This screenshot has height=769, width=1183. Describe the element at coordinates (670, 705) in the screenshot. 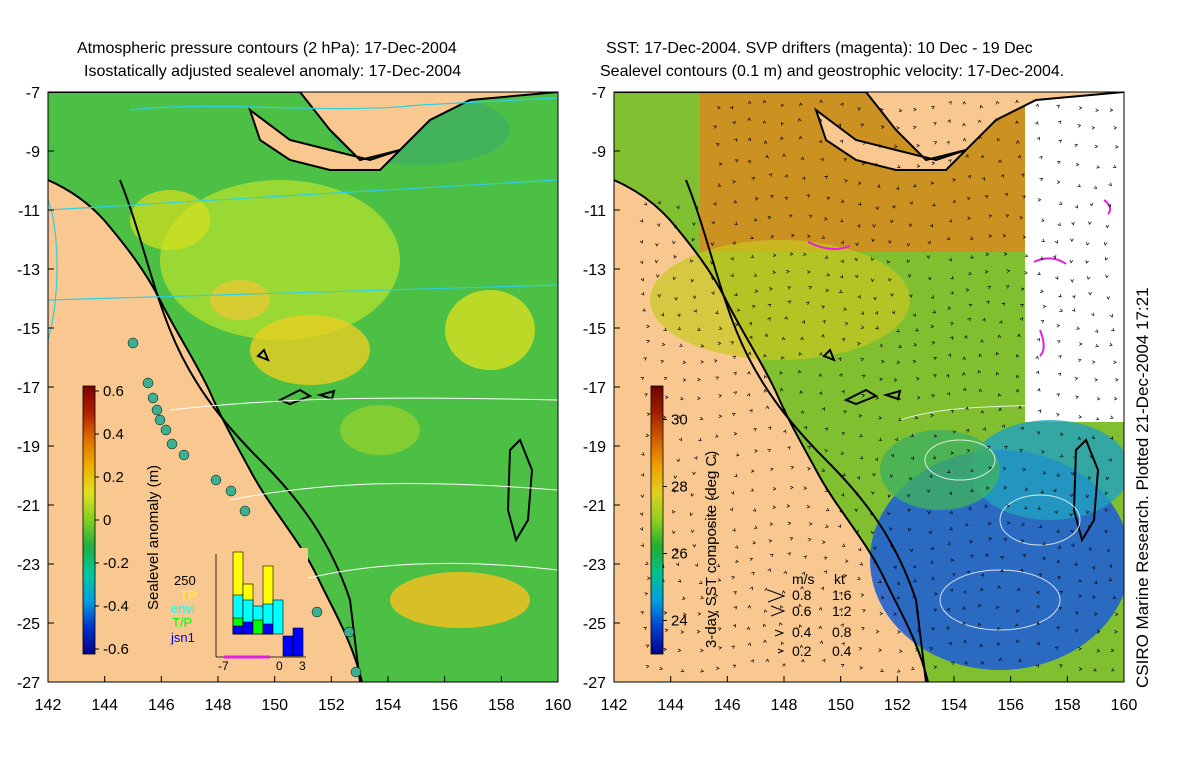

I see `xtick-label-R-1: 144` at that location.